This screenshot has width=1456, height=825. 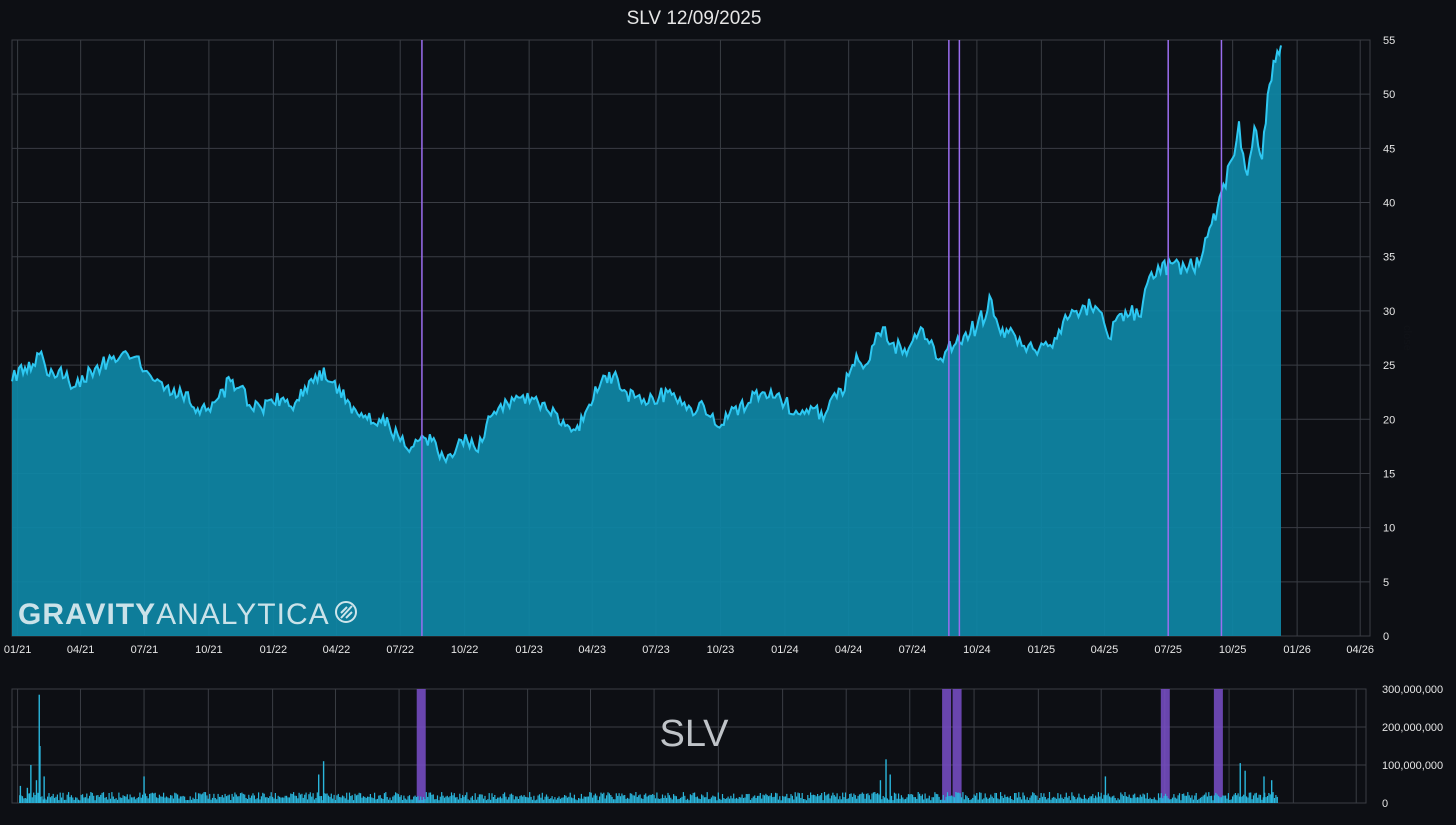 I want to click on price-y-tick-label: 5, so click(x=1386, y=583).